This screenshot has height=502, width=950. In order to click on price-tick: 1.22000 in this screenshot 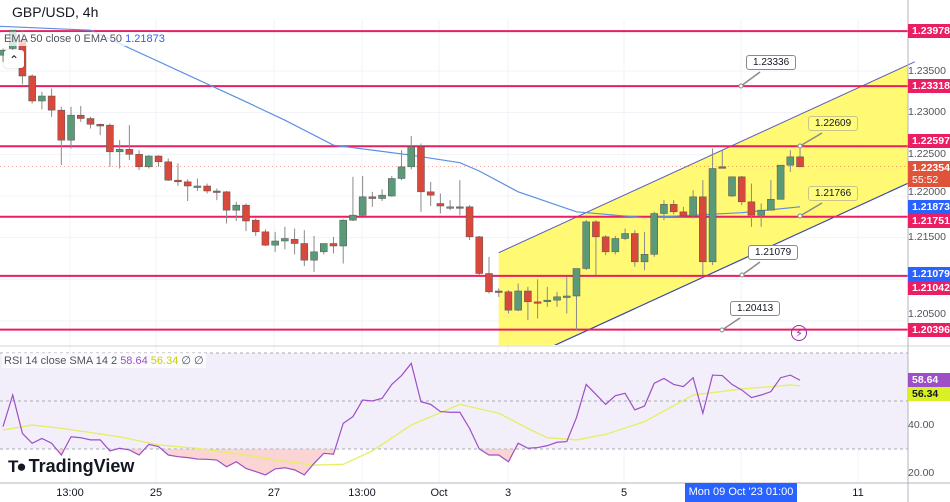, I will do `click(927, 192)`.